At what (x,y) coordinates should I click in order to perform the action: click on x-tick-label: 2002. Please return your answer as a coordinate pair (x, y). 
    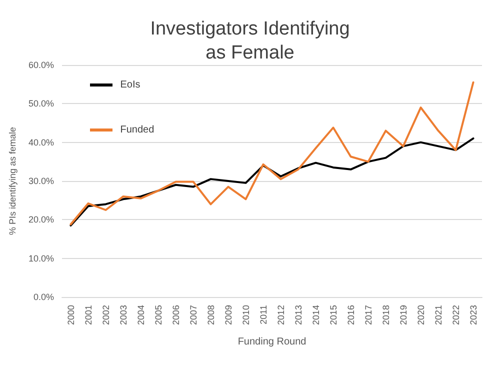
    Looking at the image, I should click on (105, 315).